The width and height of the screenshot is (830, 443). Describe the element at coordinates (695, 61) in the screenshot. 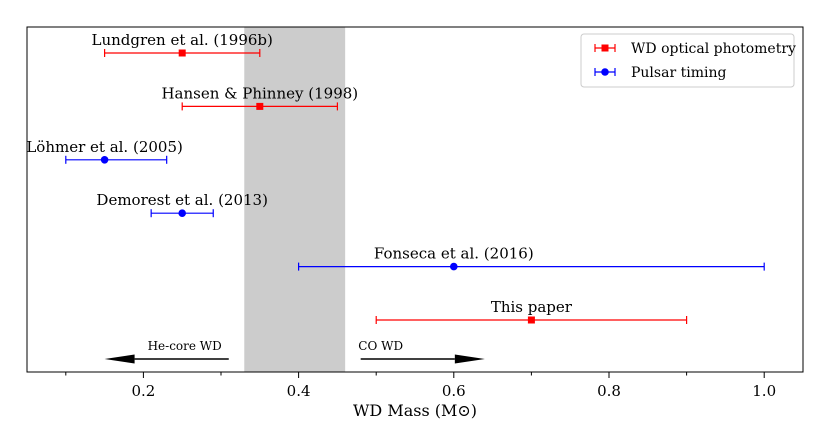

I see `legend-entries: WD optical photometry Pulsar timing` at that location.